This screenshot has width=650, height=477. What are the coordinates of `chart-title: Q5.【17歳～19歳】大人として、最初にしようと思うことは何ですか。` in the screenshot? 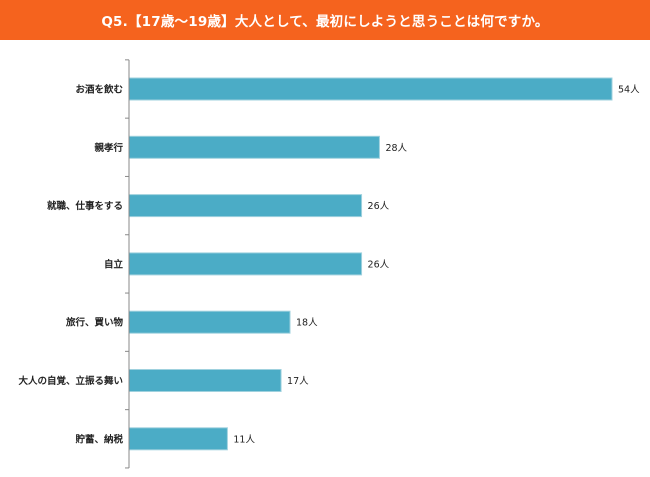 It's located at (325, 22).